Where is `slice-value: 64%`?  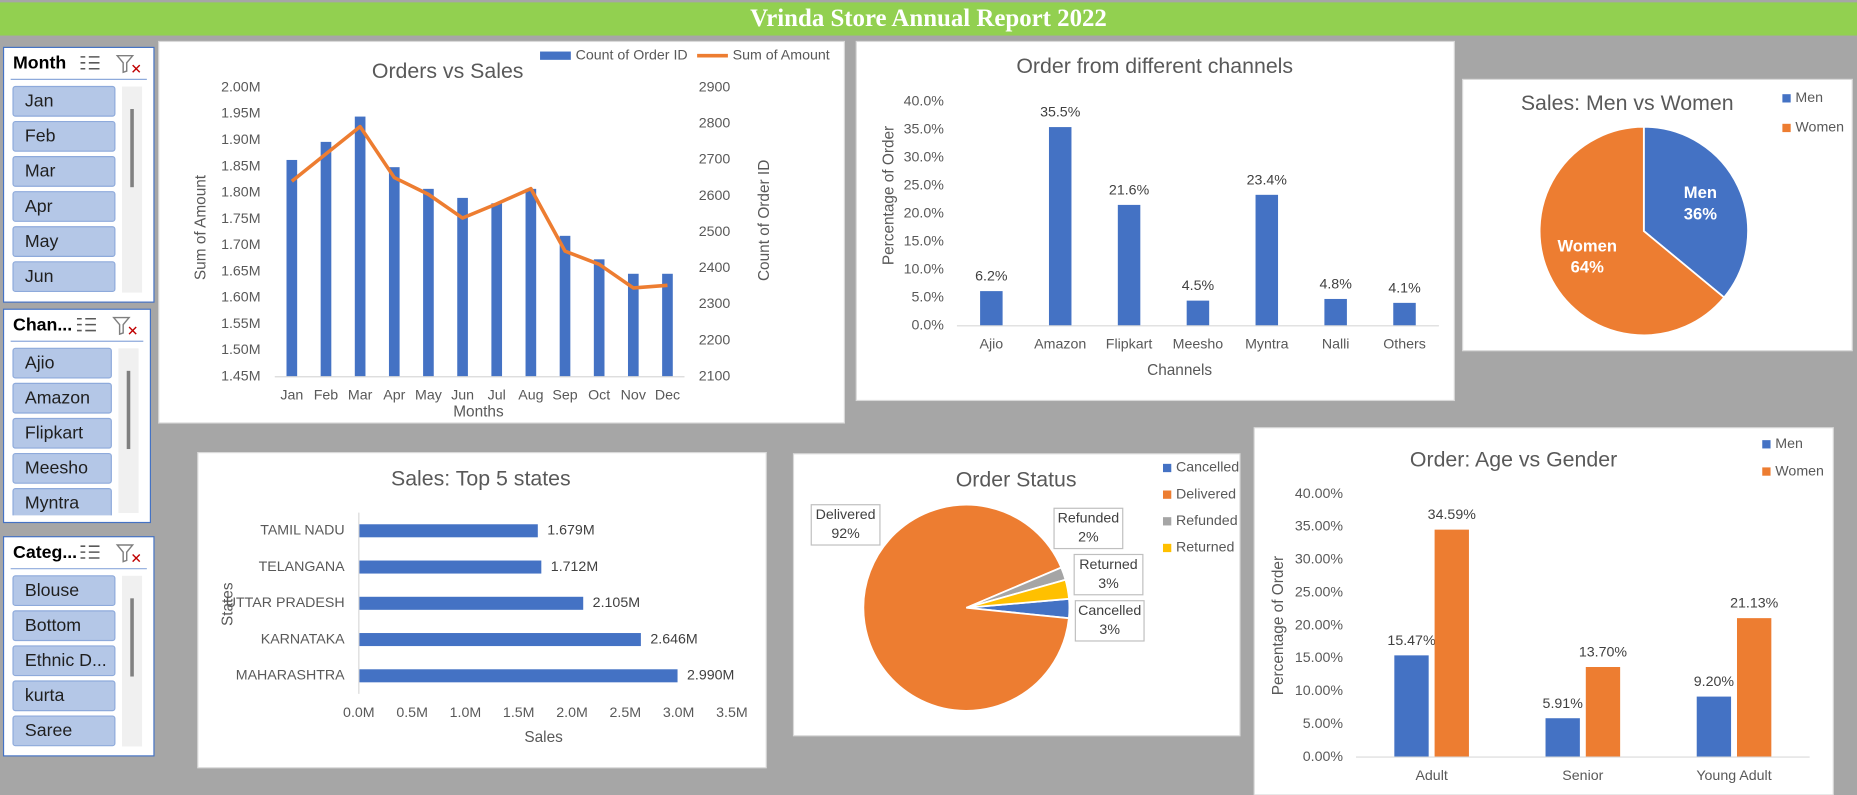 slice-value: 64% is located at coordinates (1587, 267).